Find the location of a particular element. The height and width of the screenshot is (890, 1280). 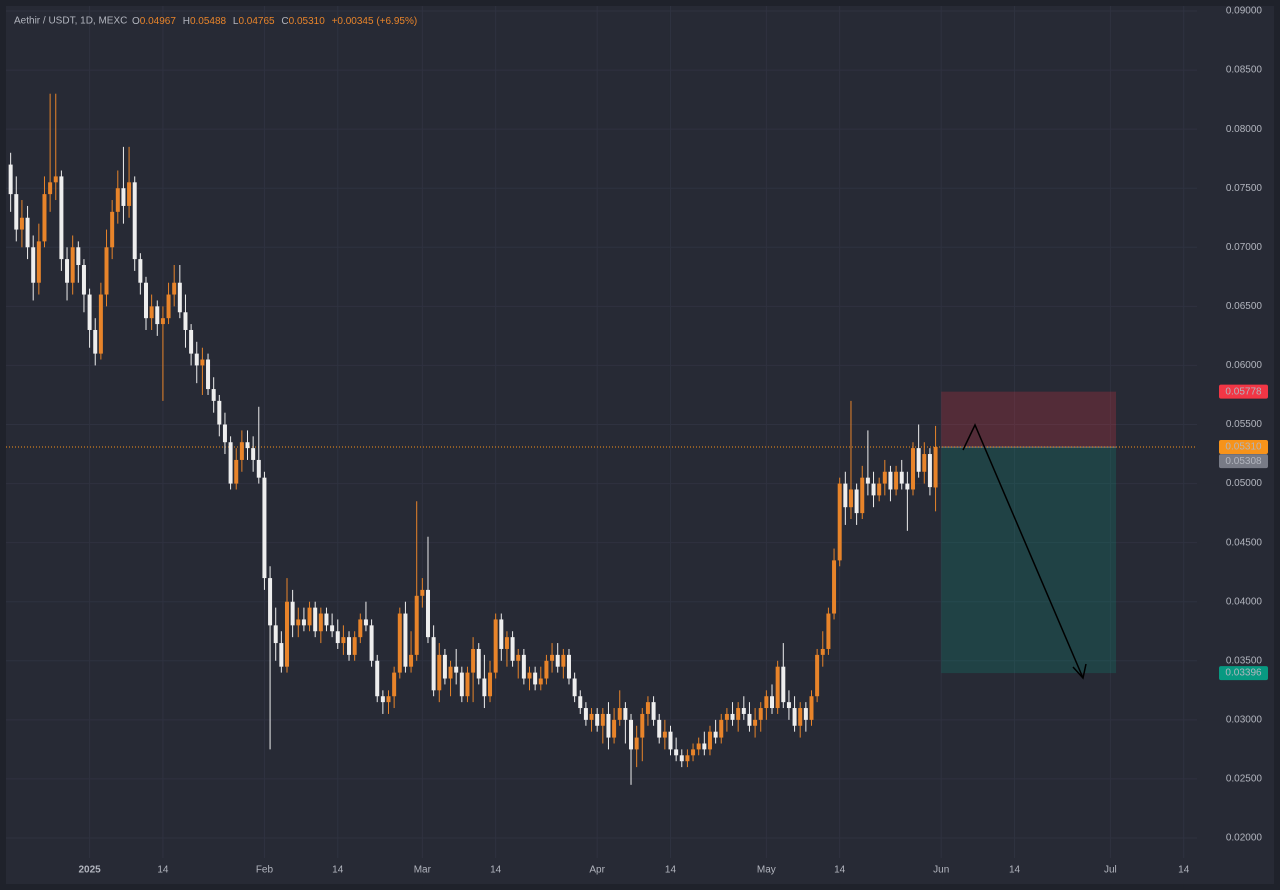

y-tick-label: 0.04500 is located at coordinates (1244, 542).